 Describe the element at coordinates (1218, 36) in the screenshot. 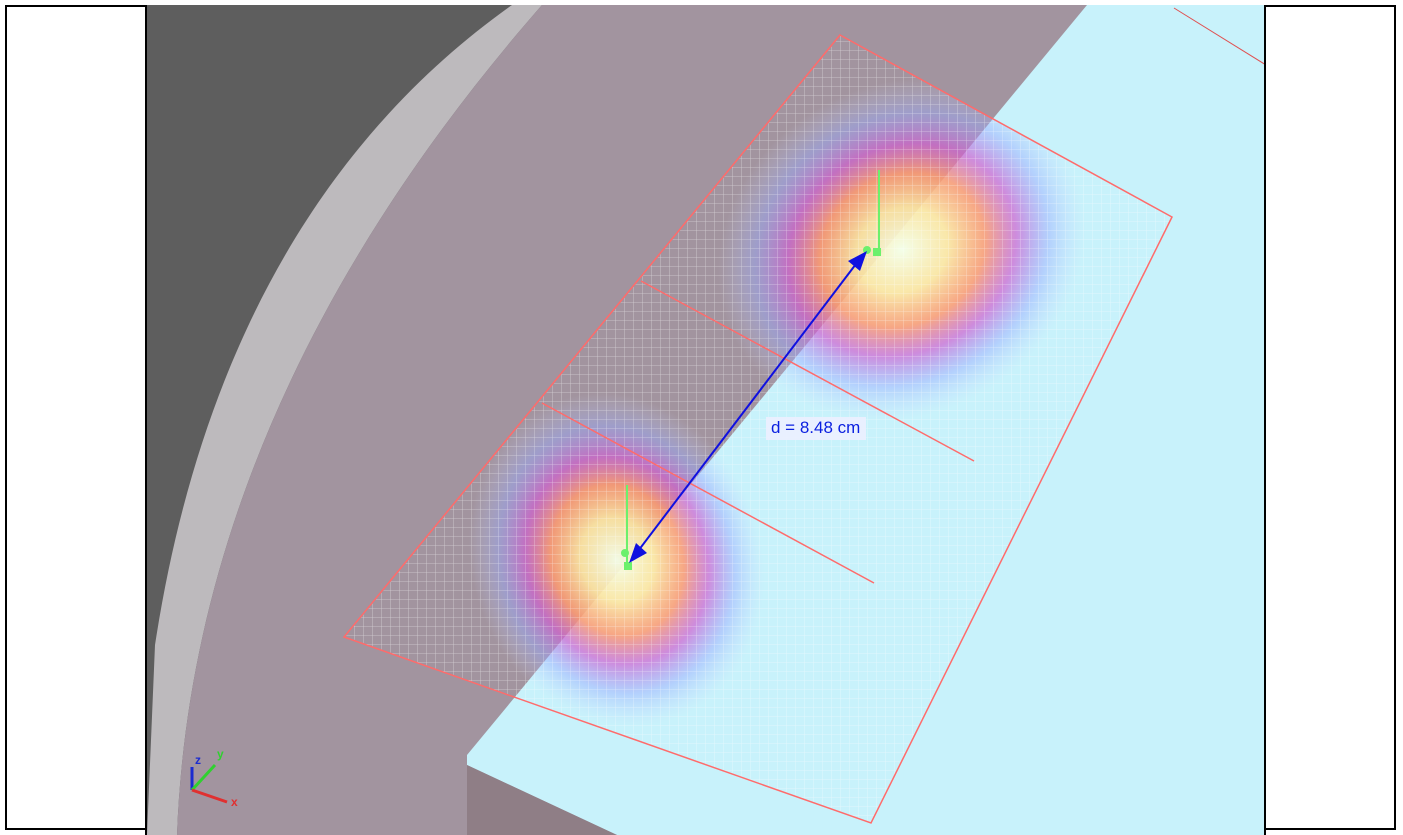

I see `substrate-corner` at that location.